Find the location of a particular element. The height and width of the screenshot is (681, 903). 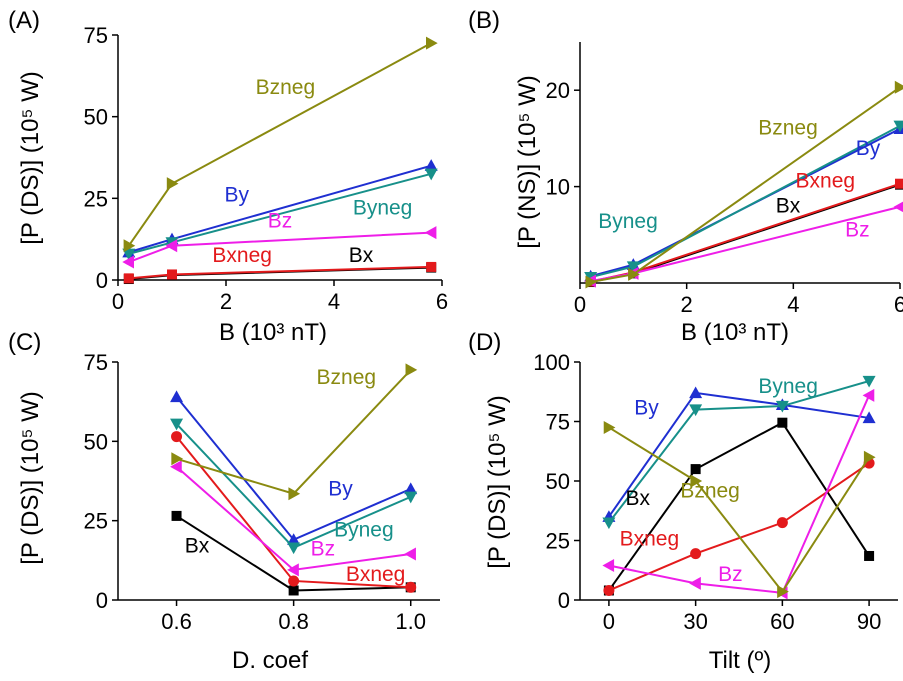

panel-a-tag: (A) is located at coordinates (24, 20).